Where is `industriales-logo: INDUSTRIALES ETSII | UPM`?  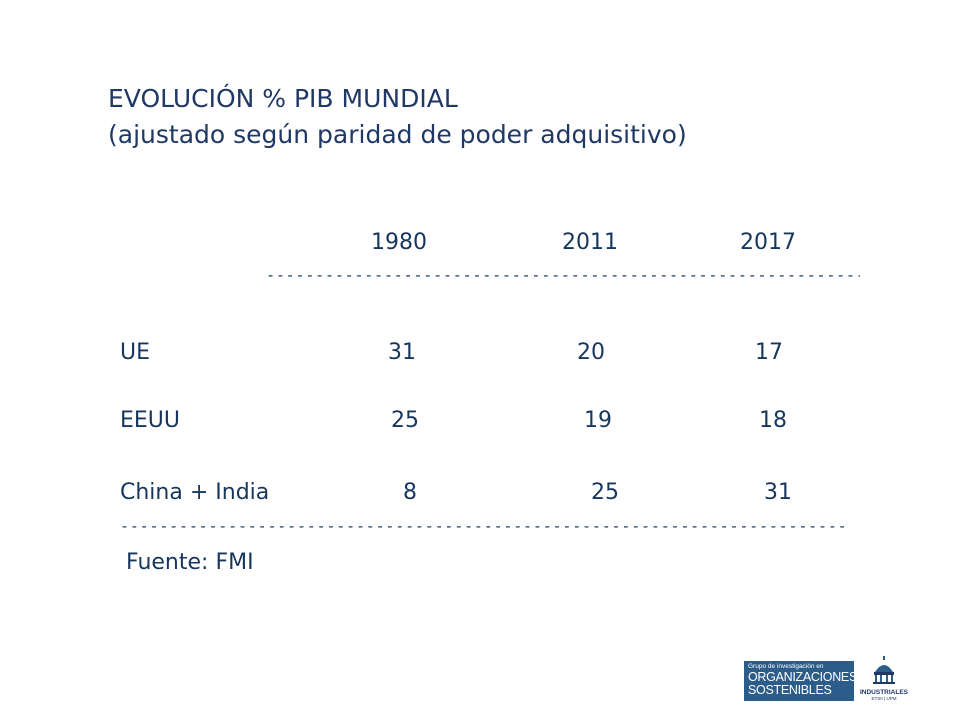 industriales-logo: INDUSTRIALES ETSII | UPM is located at coordinates (884, 681).